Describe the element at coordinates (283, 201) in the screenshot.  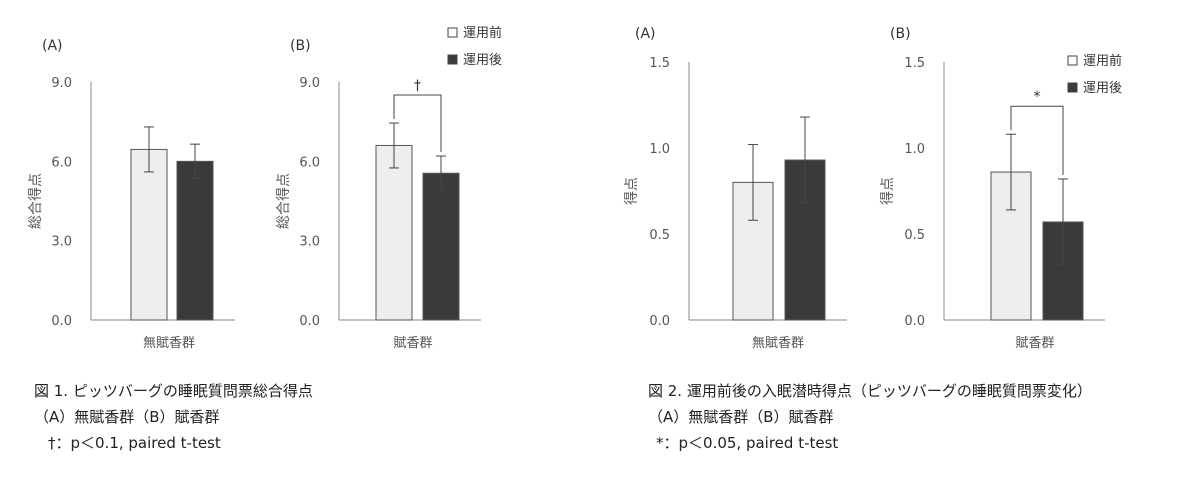
I see `chart-2-y-axis-title: 総合得点` at that location.